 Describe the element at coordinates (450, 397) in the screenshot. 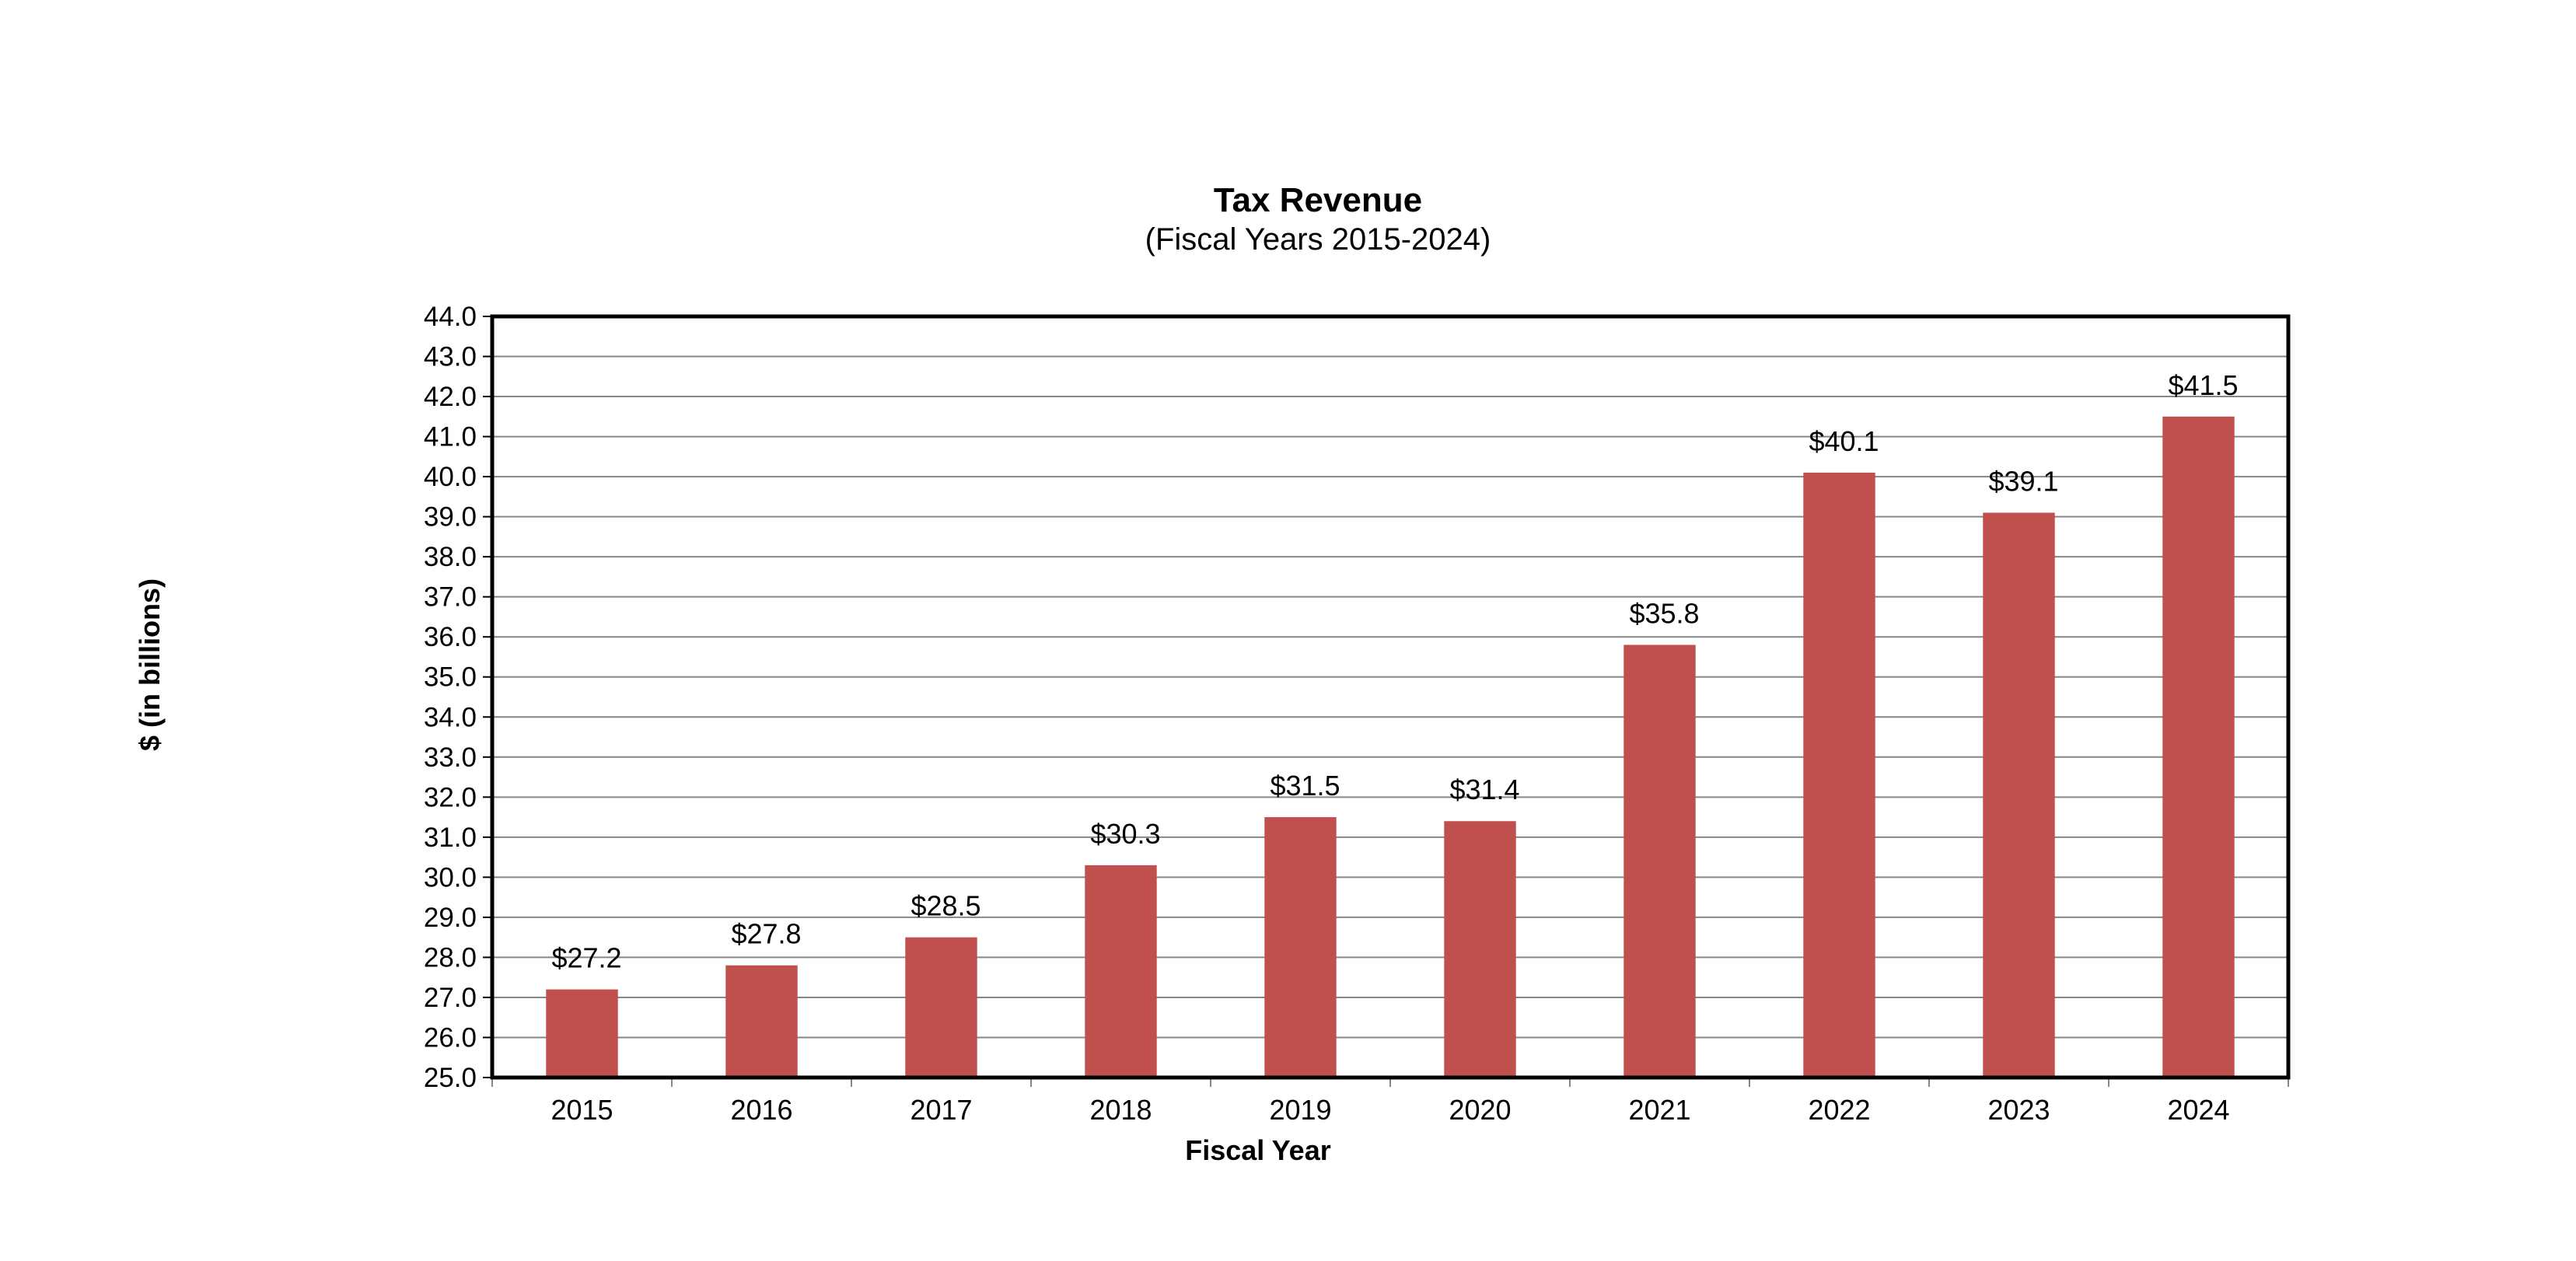

I see `y-tick-label: 42.0` at that location.